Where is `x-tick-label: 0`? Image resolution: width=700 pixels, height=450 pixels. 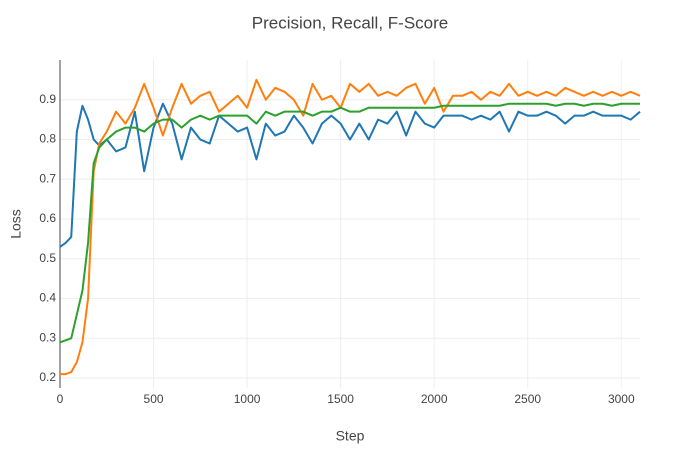 x-tick-label: 0 is located at coordinates (60, 399).